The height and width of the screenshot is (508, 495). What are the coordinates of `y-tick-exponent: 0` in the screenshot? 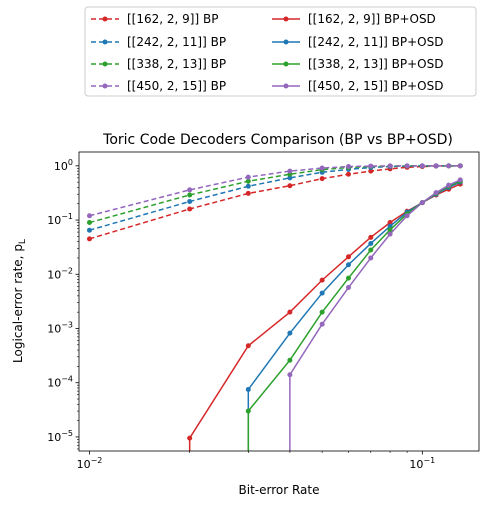 It's located at (70, 162).